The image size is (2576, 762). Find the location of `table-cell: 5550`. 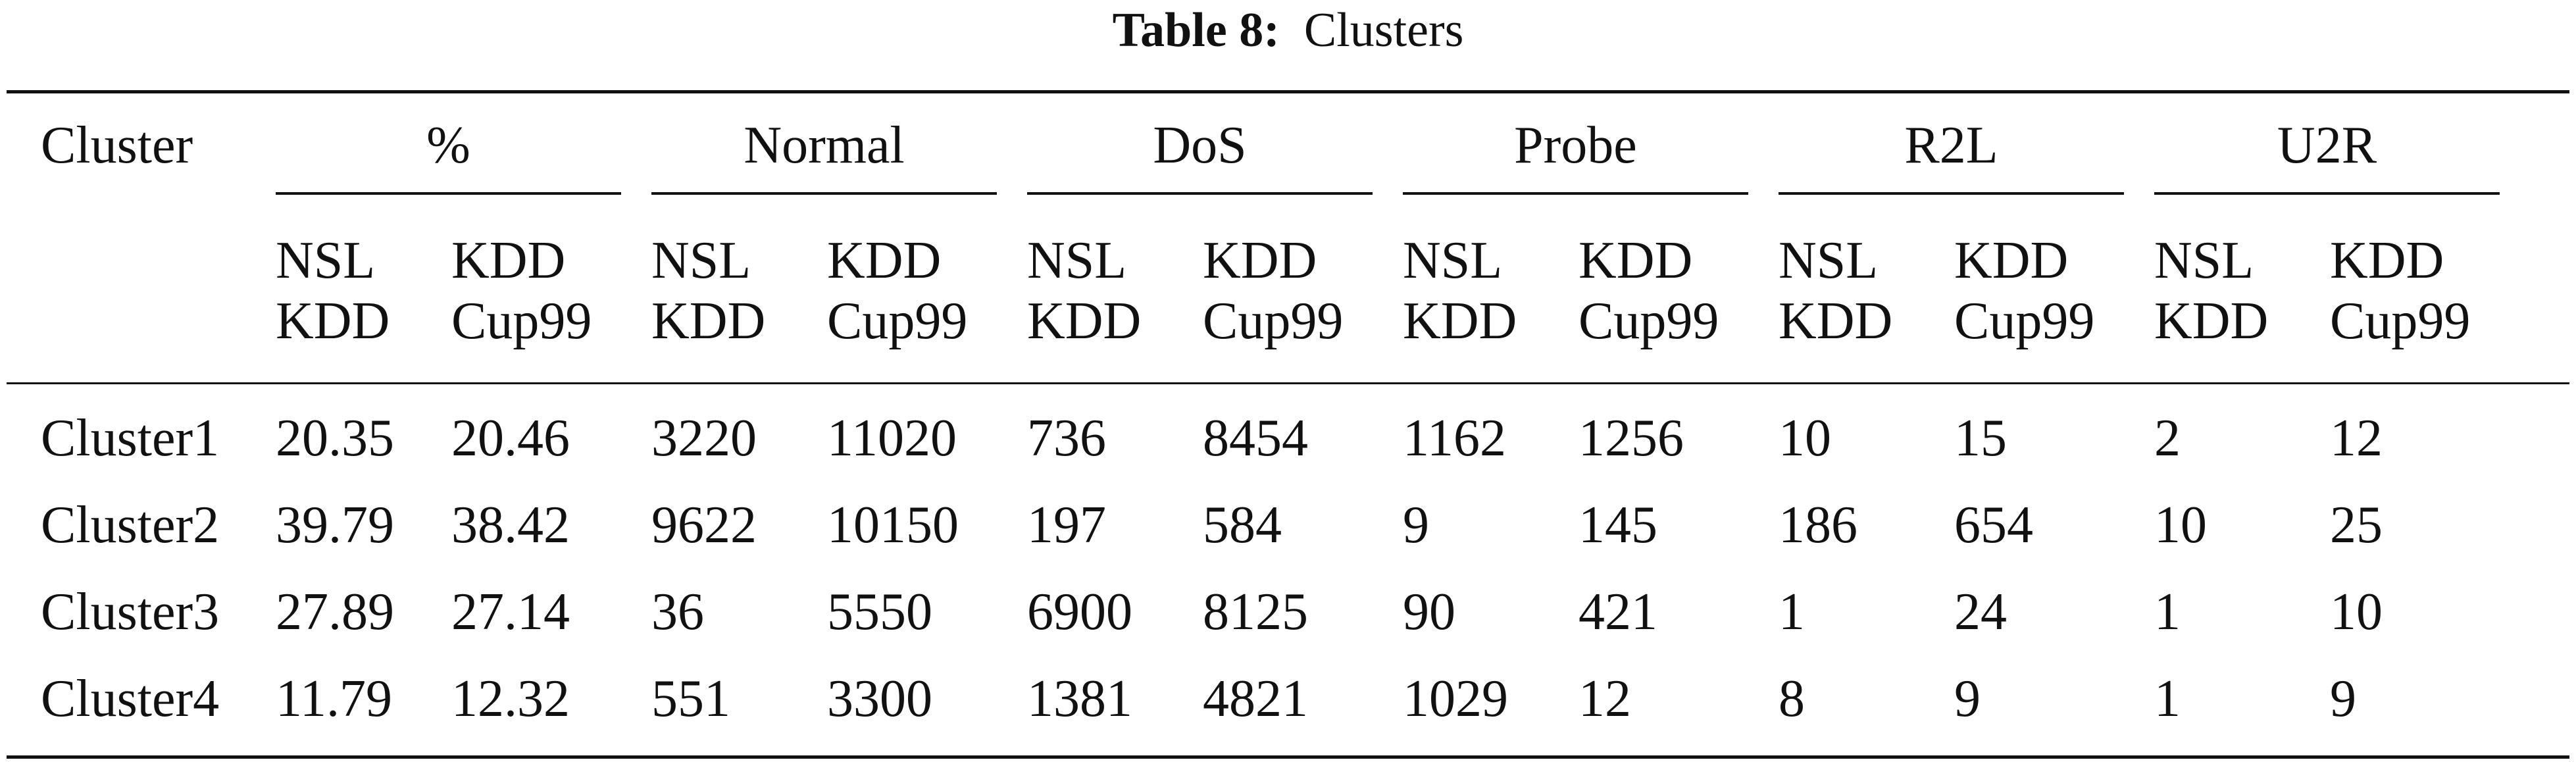

table-cell: 5550 is located at coordinates (879, 612).